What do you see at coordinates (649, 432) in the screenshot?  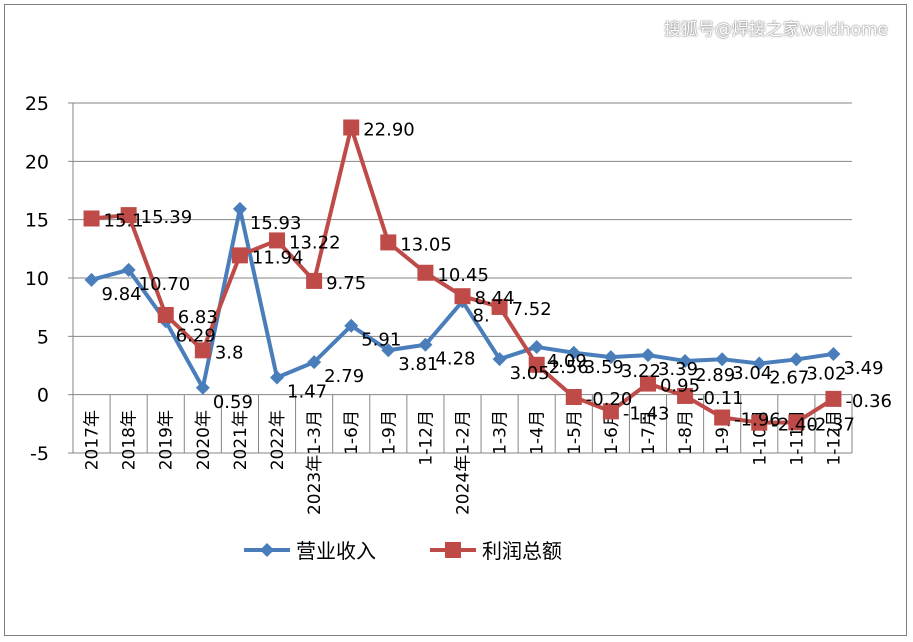 I see `x-tick-label: 1-7月` at bounding box center [649, 432].